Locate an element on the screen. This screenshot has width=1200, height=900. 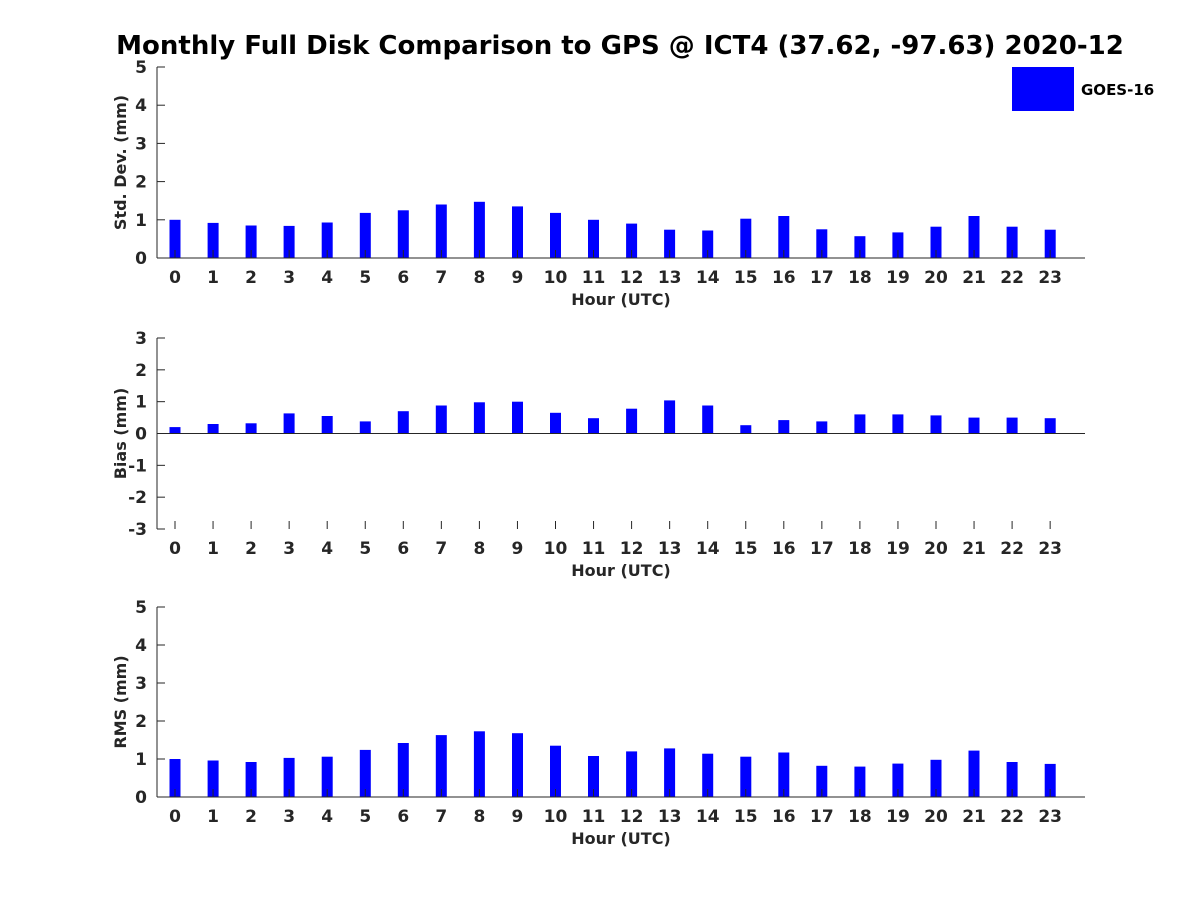
y-tick-label: 1 is located at coordinates (141, 403).